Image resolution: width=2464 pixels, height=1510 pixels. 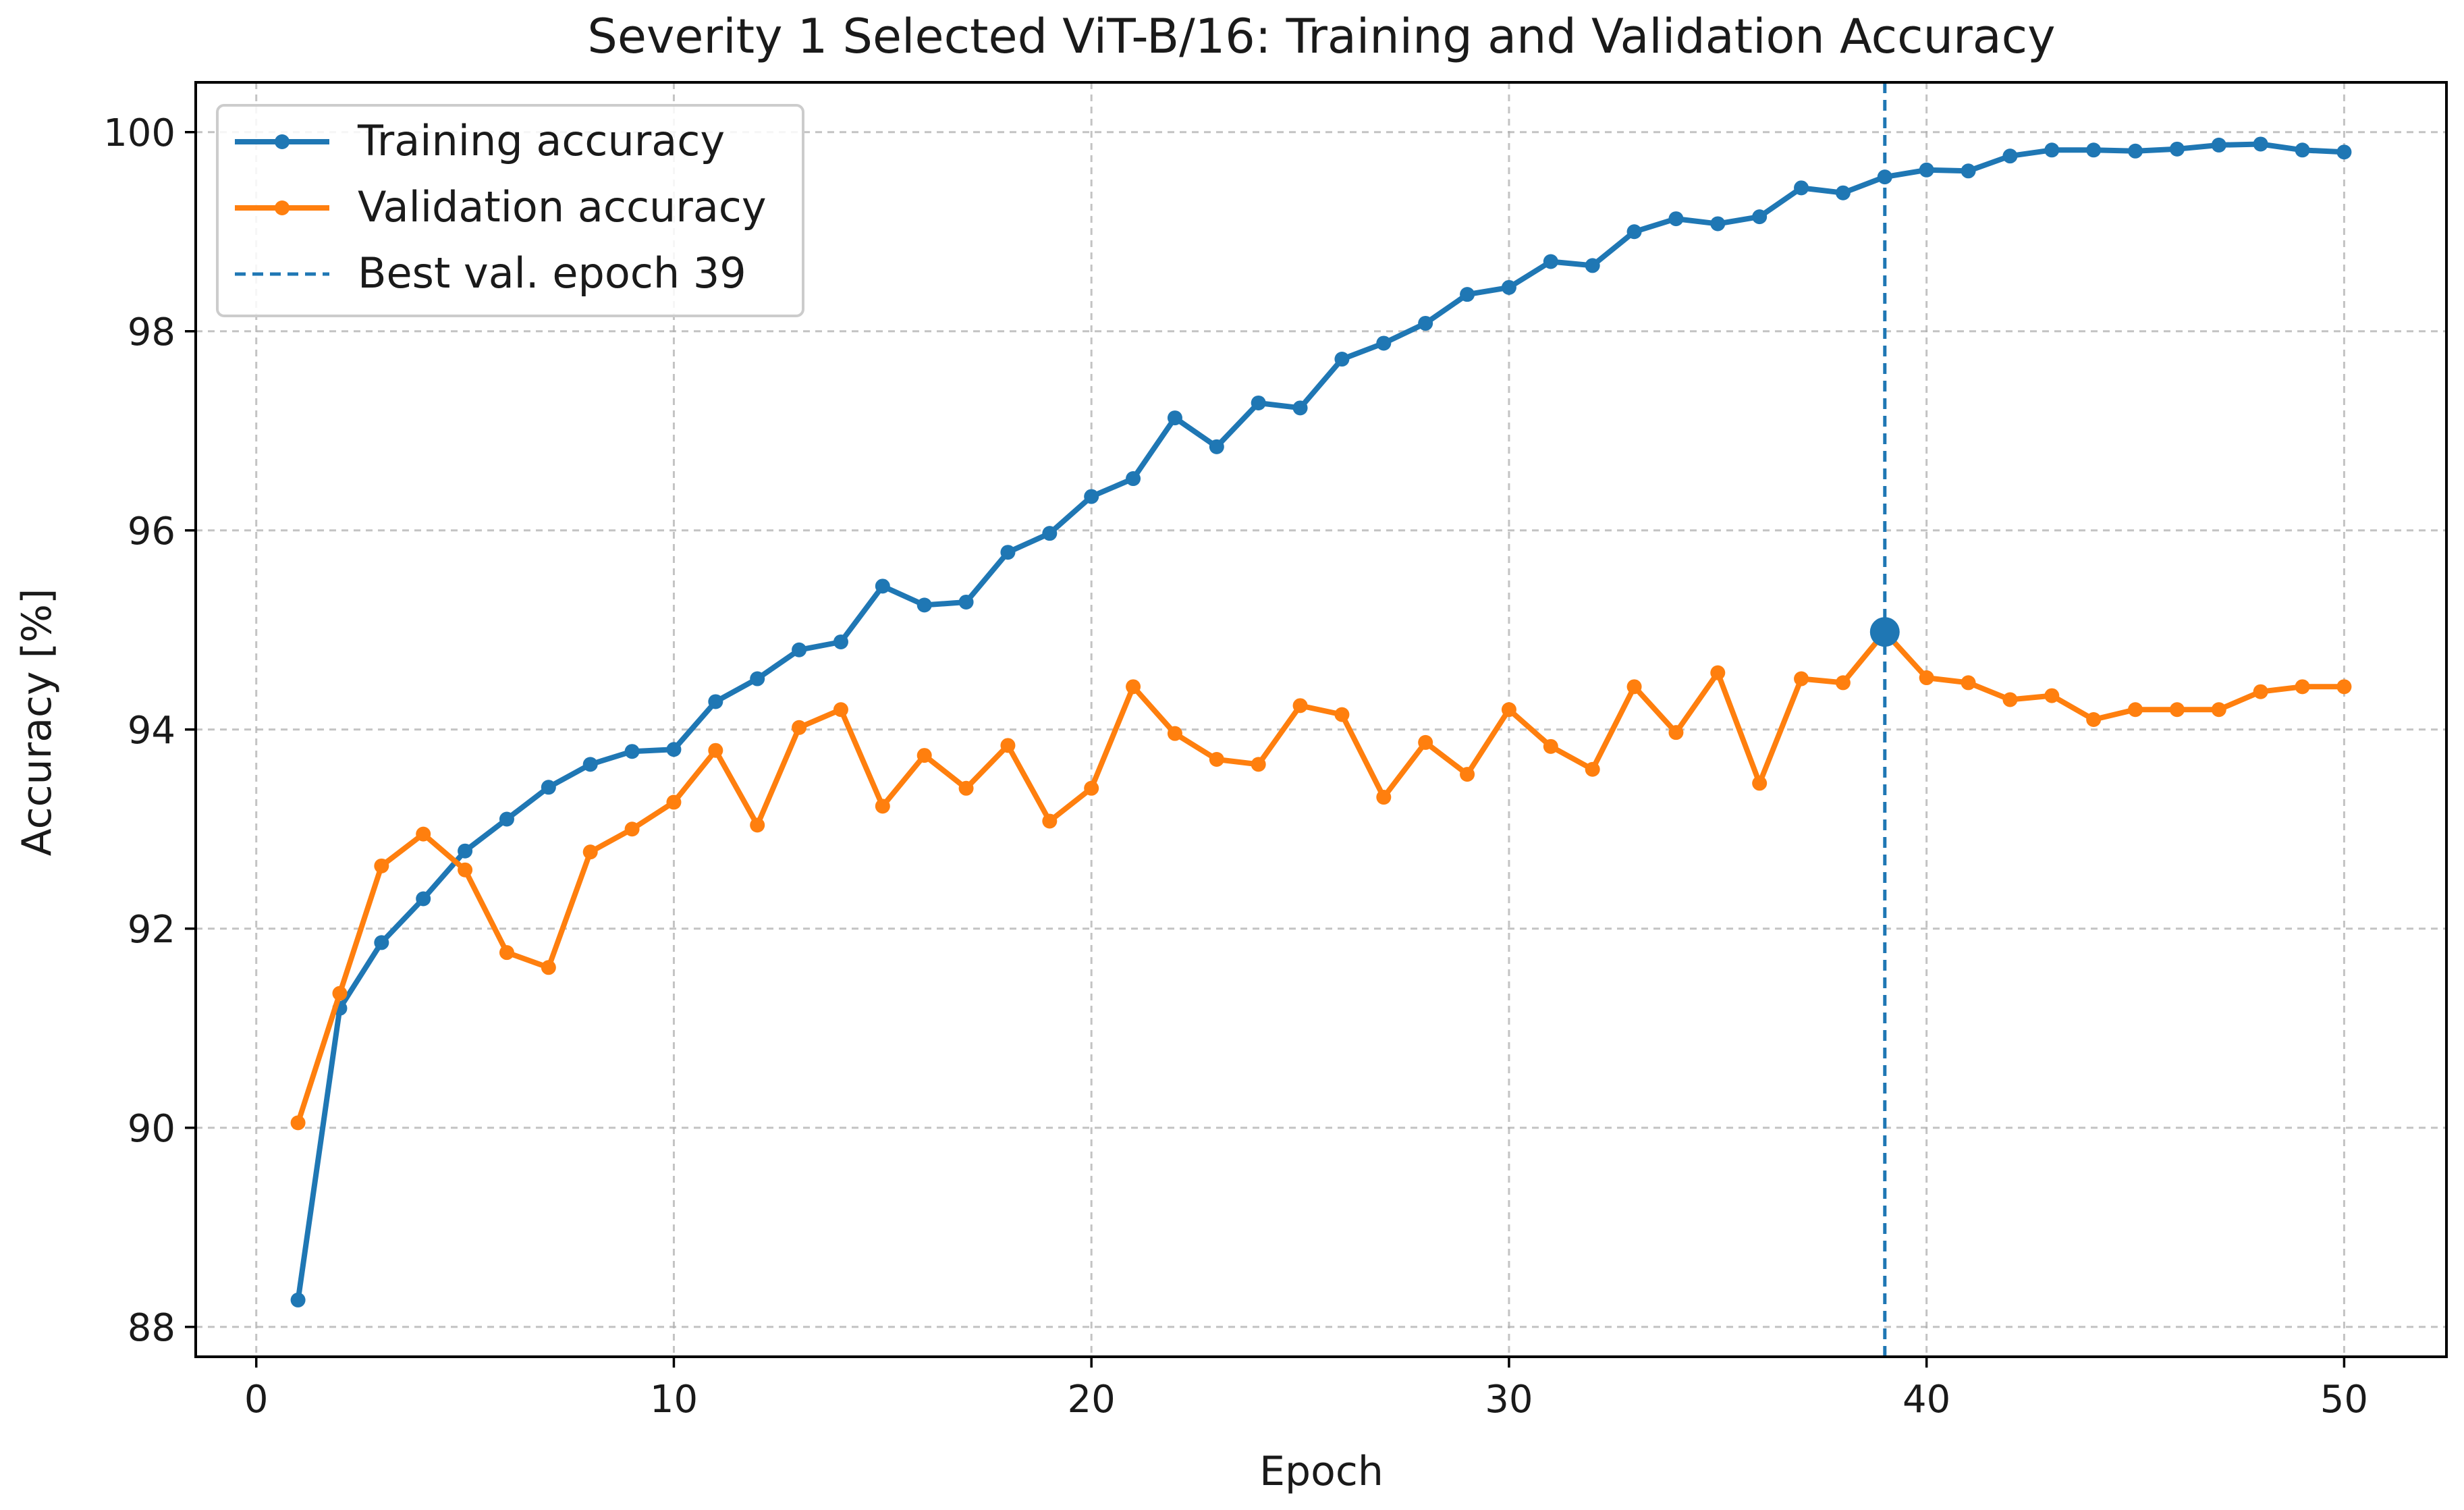 I want to click on legend-marker-training, so click(x=282, y=141).